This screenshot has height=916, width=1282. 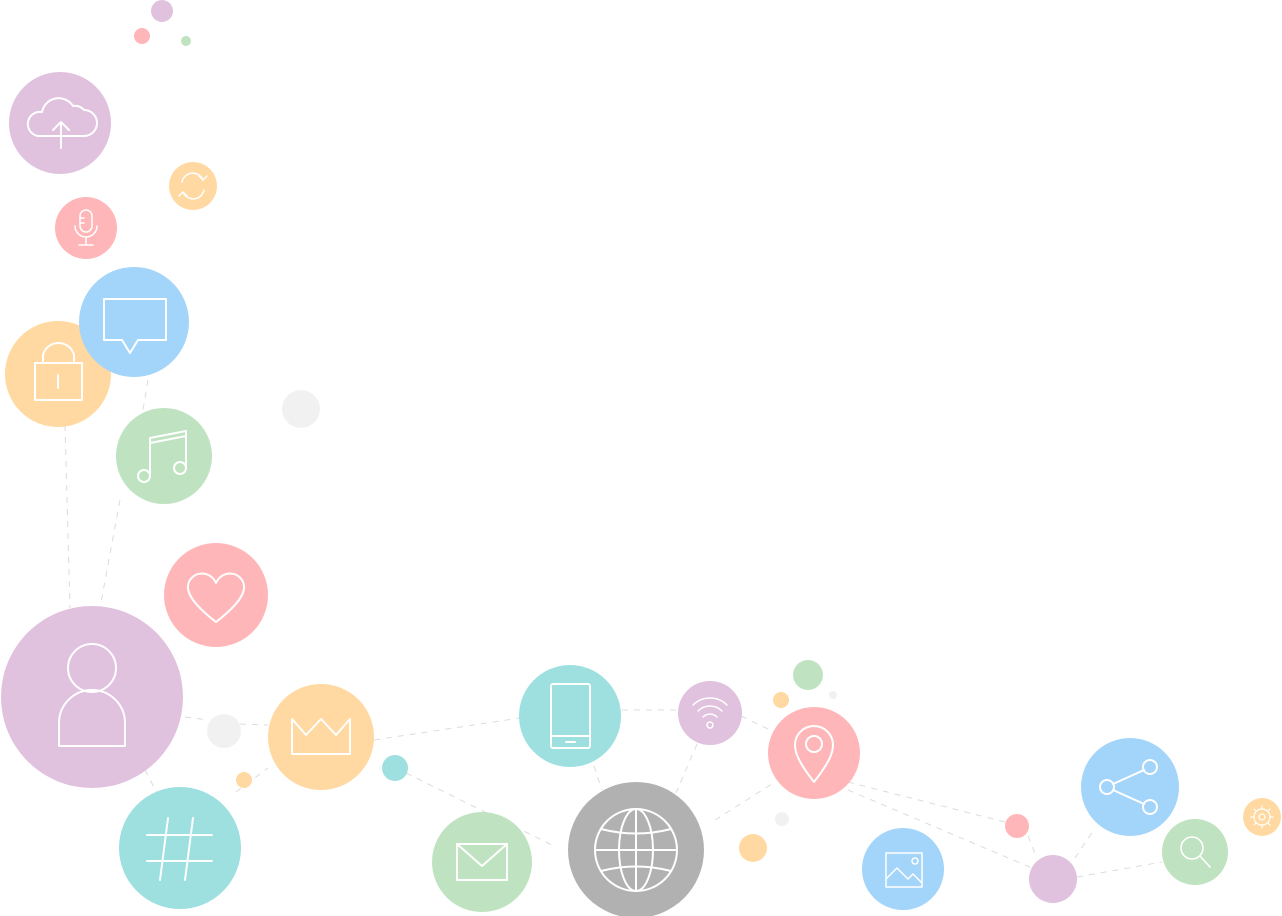 I want to click on image-icon, so click(x=904, y=870).